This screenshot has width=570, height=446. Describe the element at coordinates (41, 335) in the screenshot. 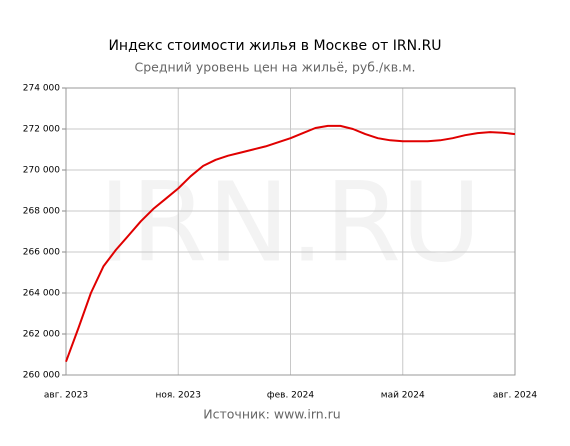

I see `y-tick-label: 262 000` at that location.